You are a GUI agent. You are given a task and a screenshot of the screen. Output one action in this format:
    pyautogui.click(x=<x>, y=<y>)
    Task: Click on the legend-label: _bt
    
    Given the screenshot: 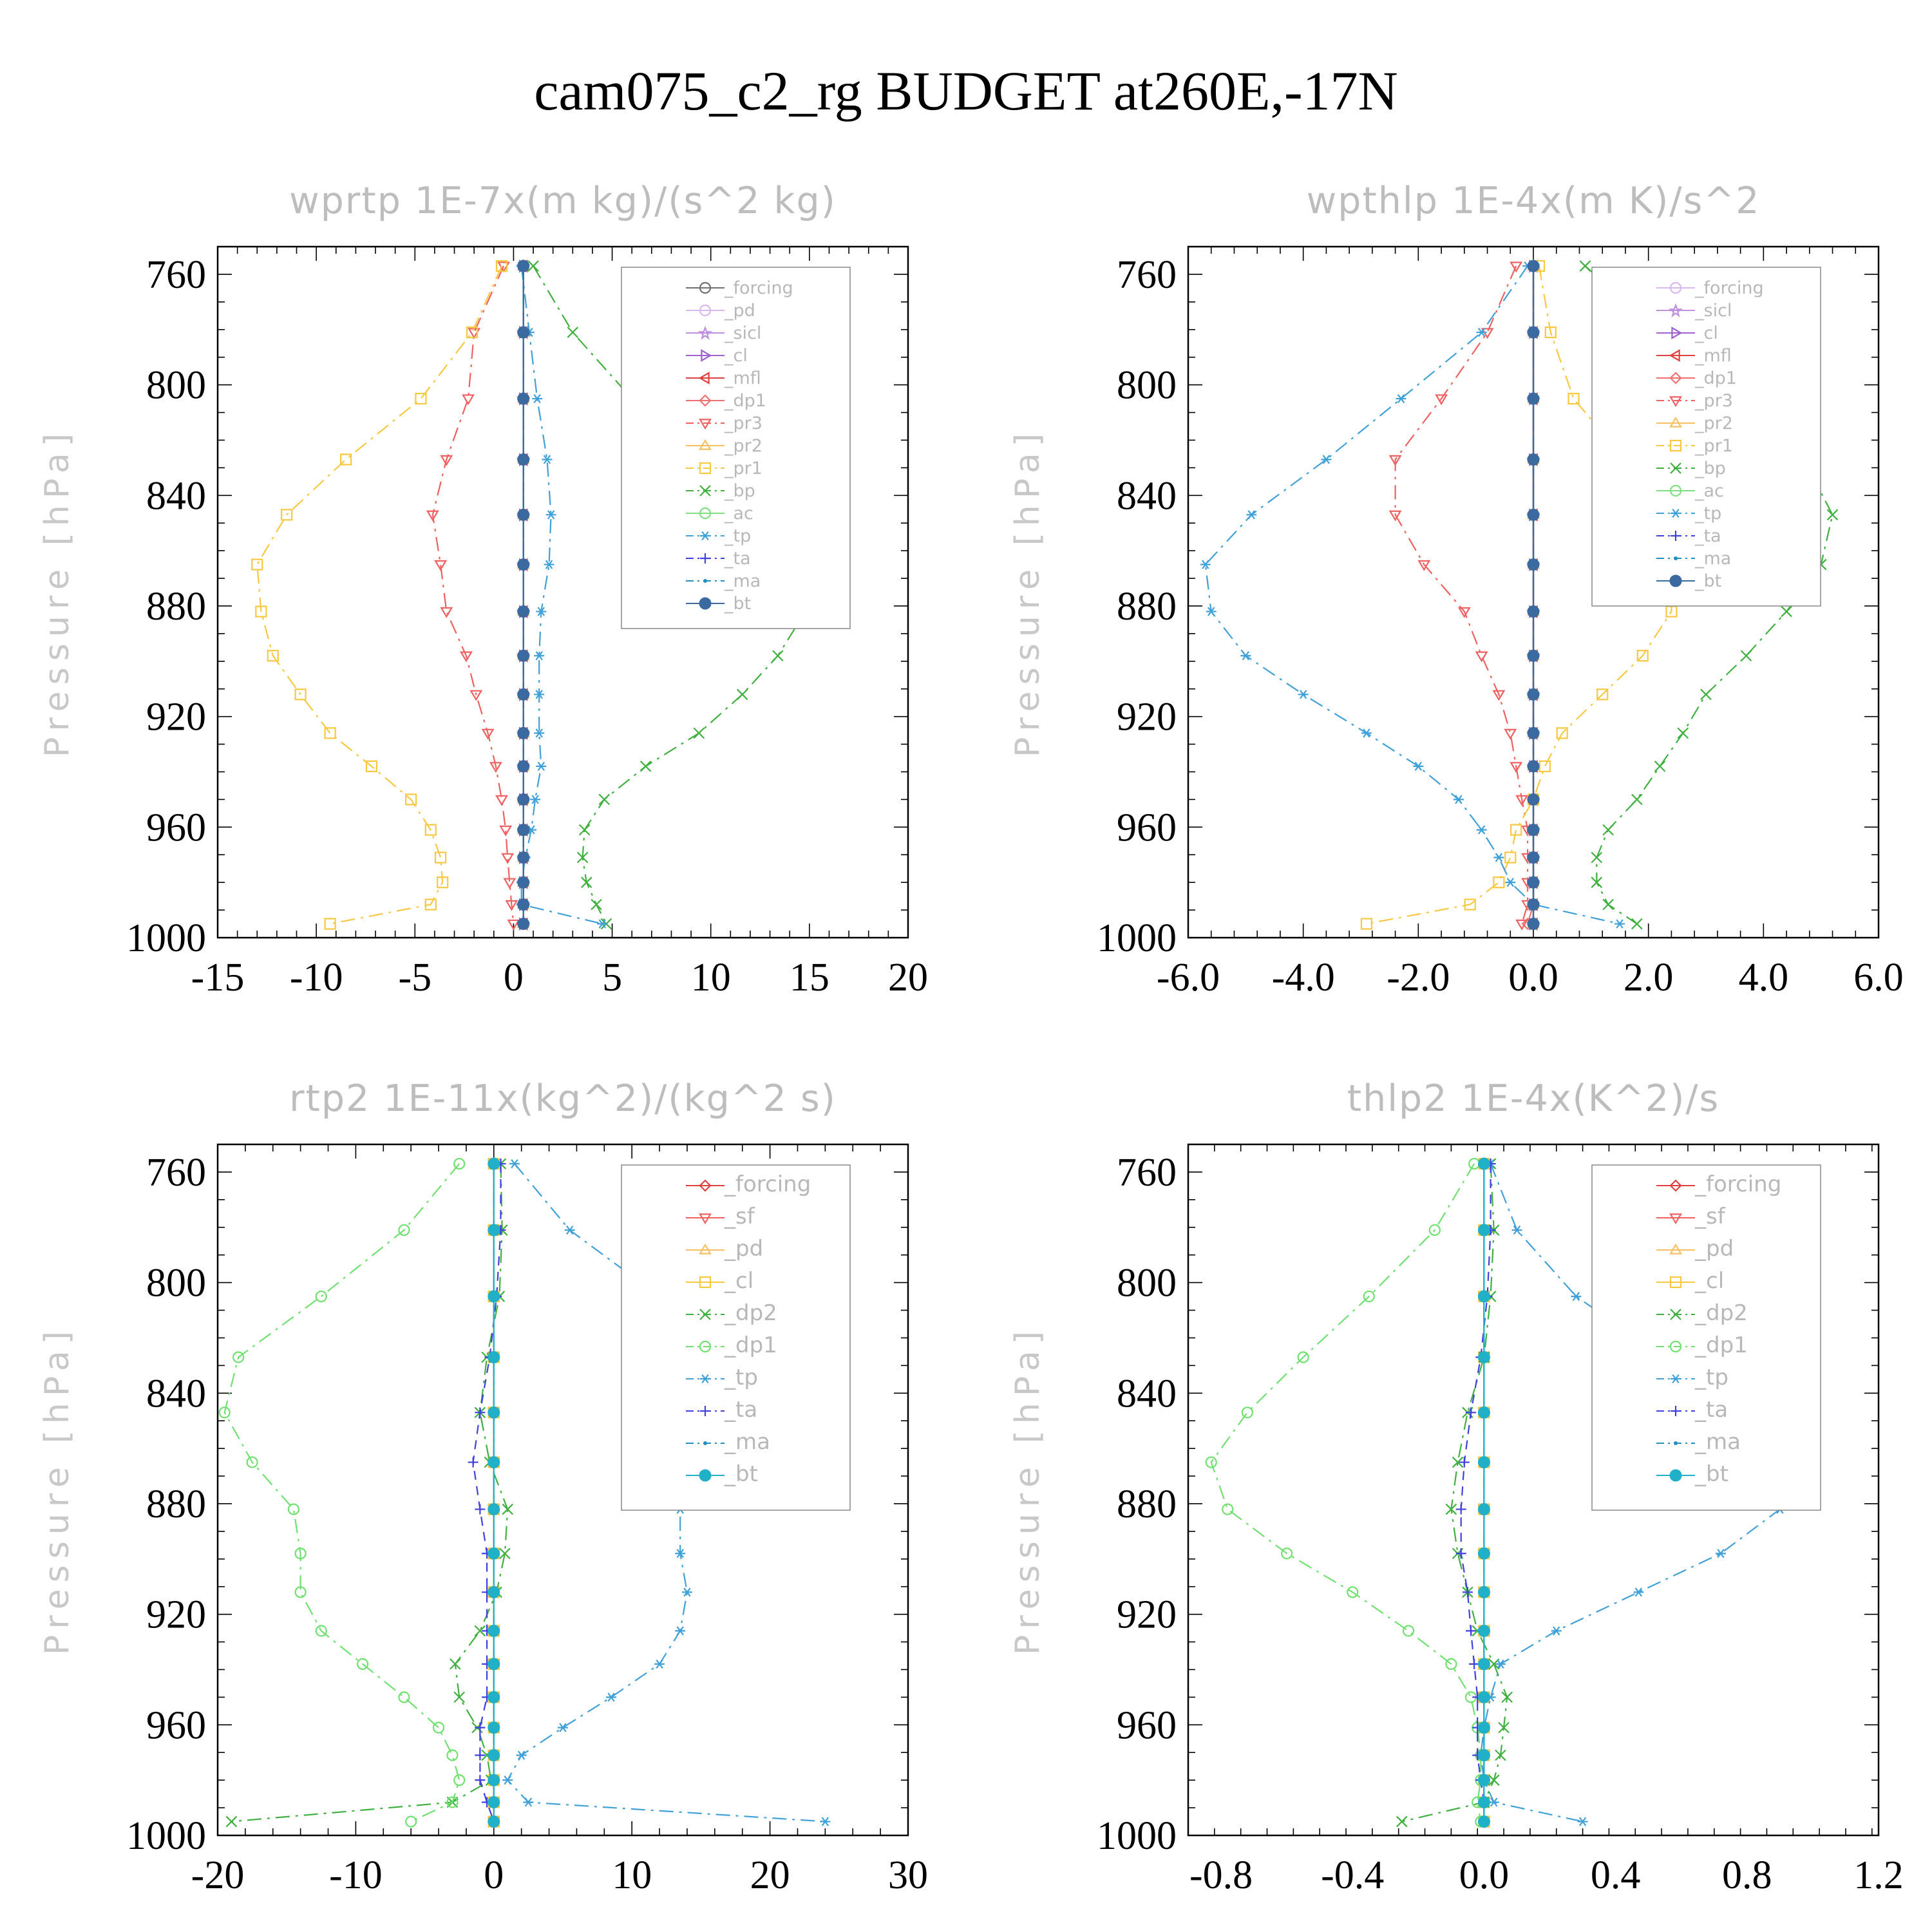 What is the action you would take?
    pyautogui.click(x=738, y=604)
    